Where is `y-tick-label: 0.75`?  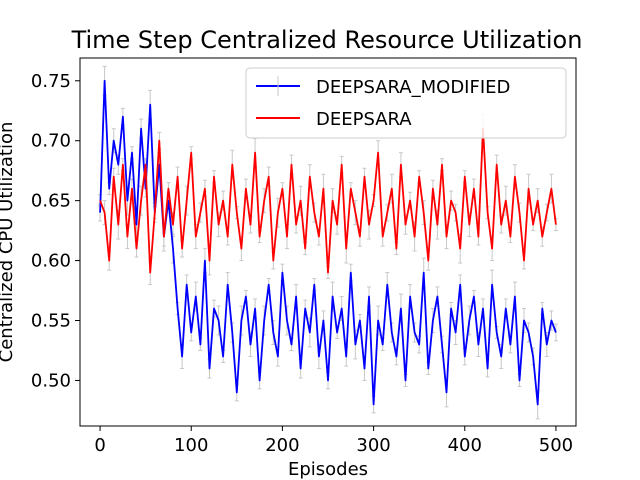
y-tick-label: 0.75 is located at coordinates (51, 81).